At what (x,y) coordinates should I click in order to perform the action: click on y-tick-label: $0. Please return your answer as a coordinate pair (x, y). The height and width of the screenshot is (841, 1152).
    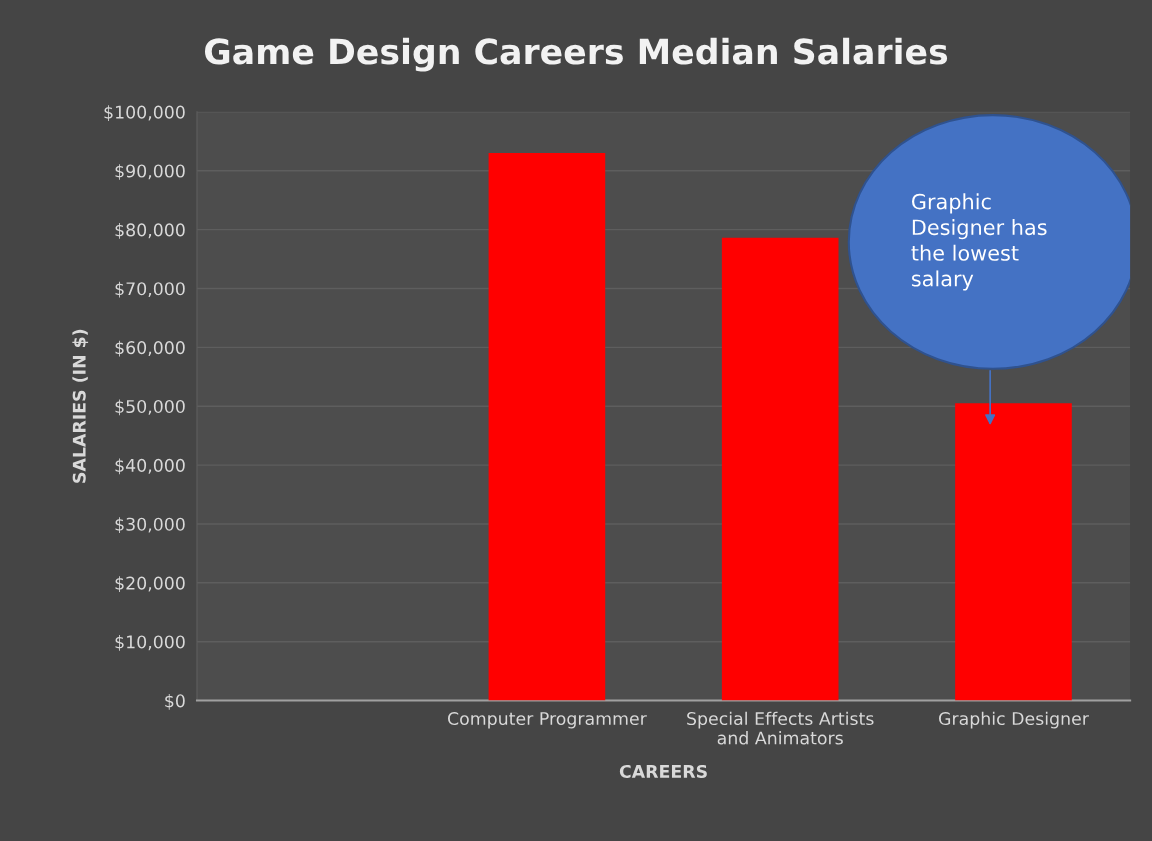
    Looking at the image, I should click on (175, 701).